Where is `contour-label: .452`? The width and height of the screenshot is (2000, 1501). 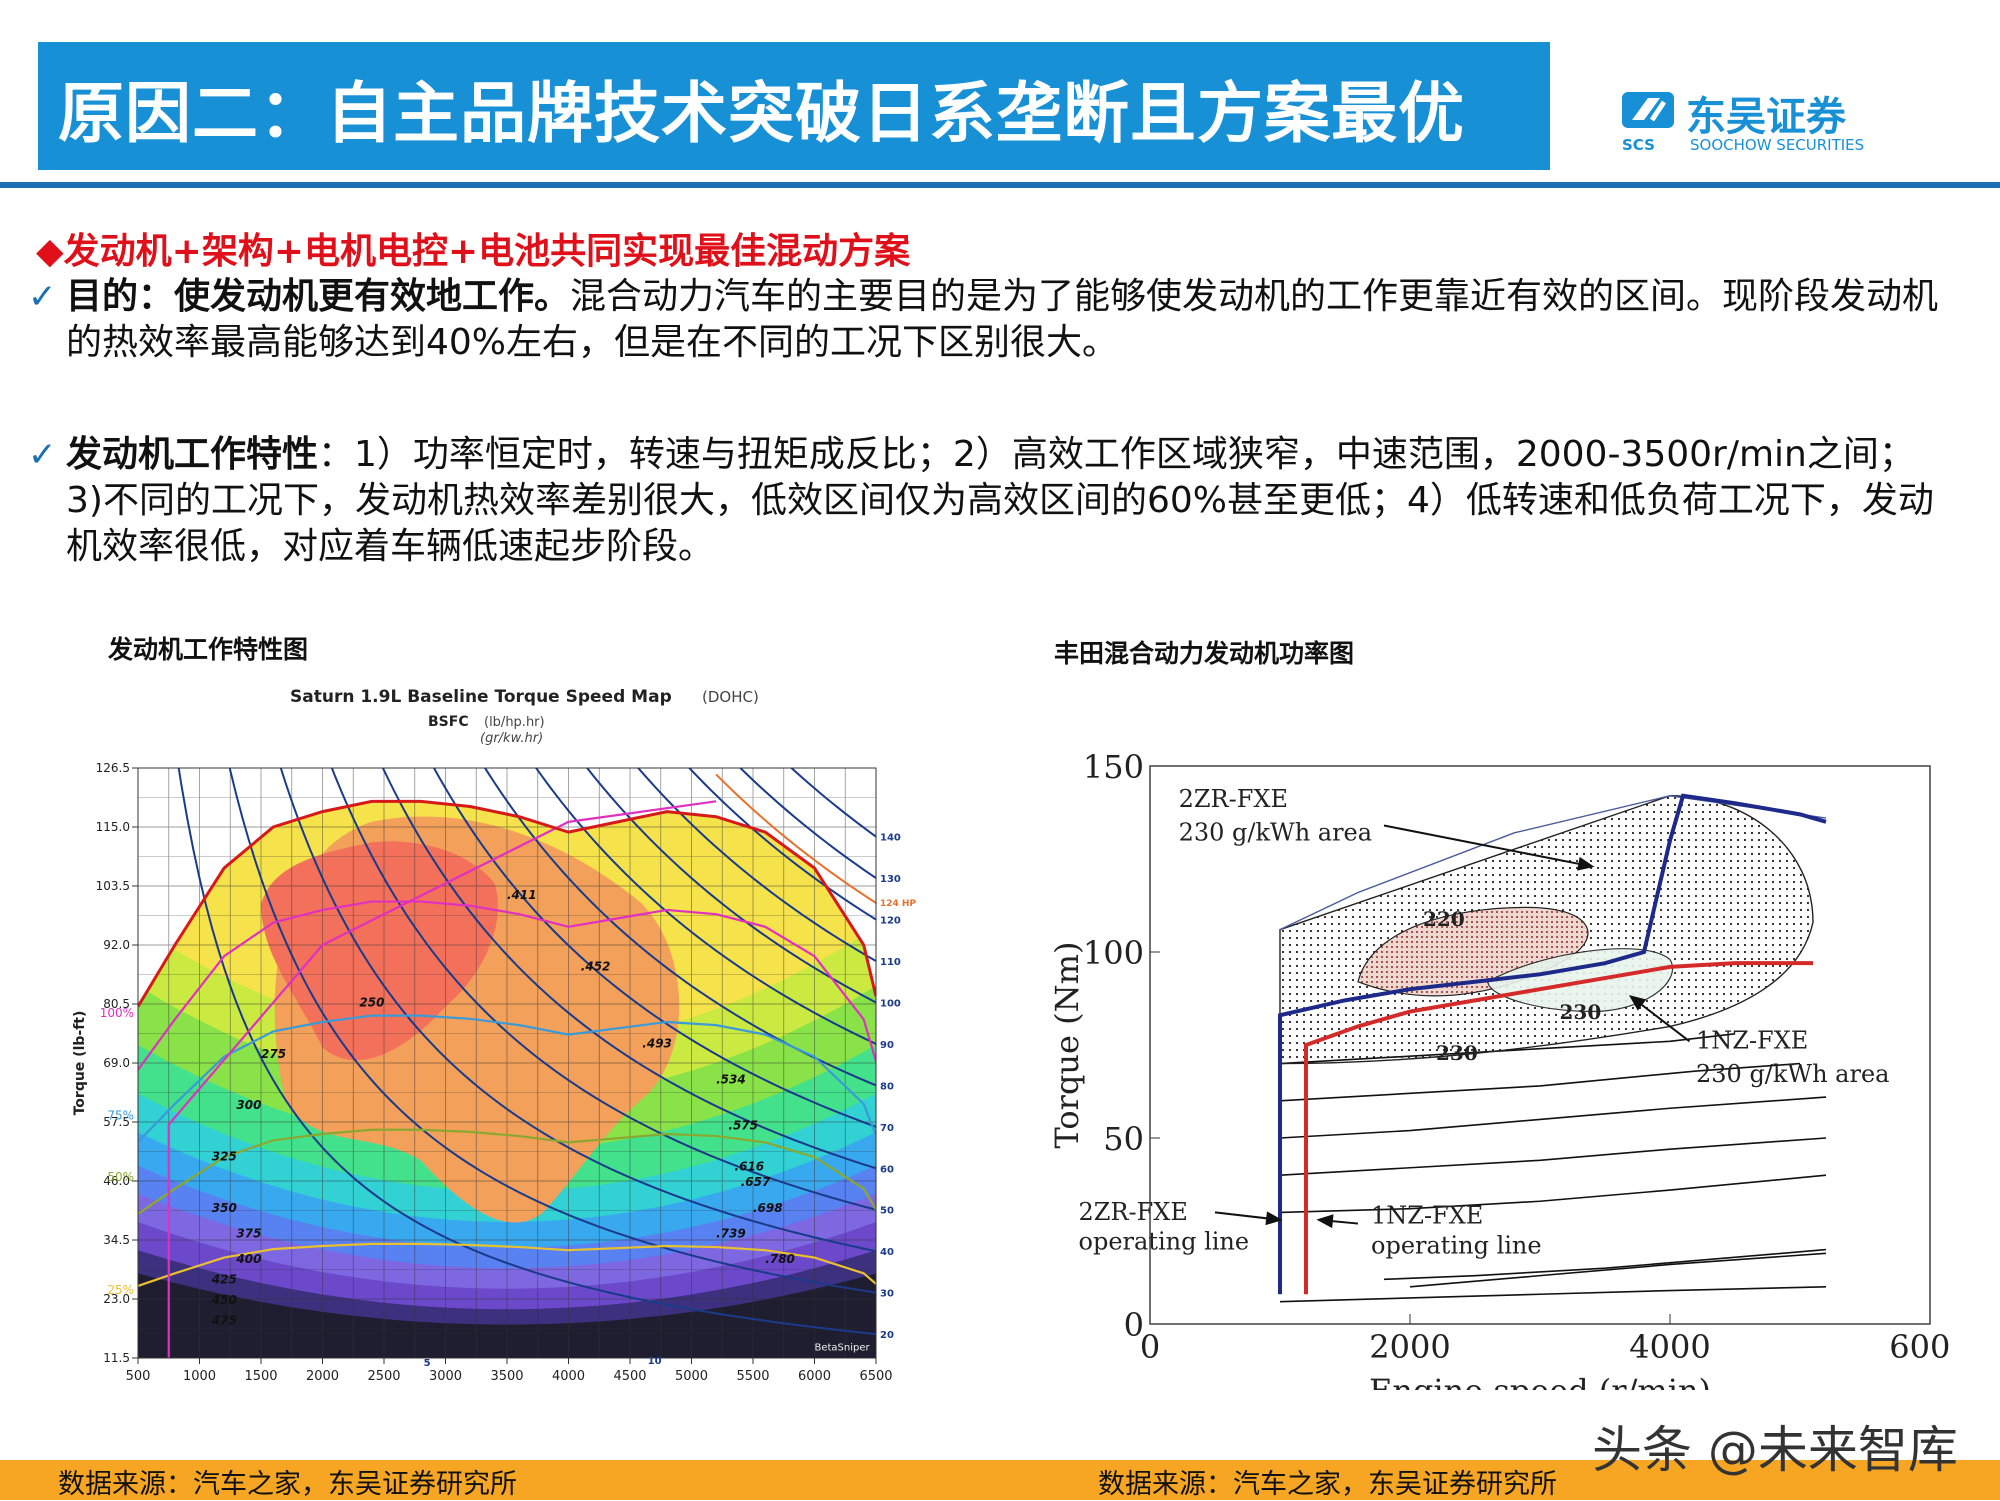 contour-label: .452 is located at coordinates (596, 967).